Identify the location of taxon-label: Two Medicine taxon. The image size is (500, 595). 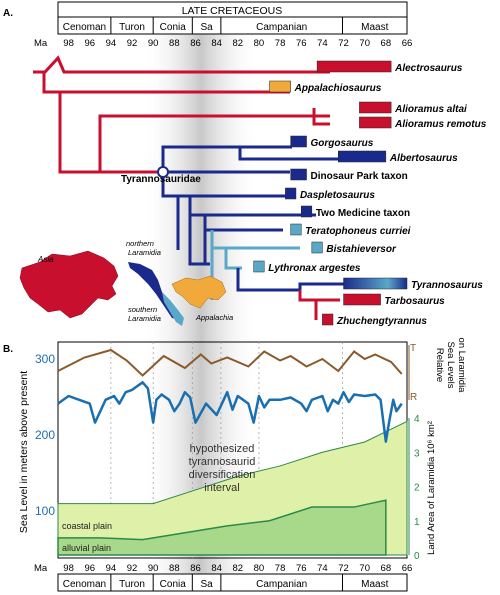
(363, 213).